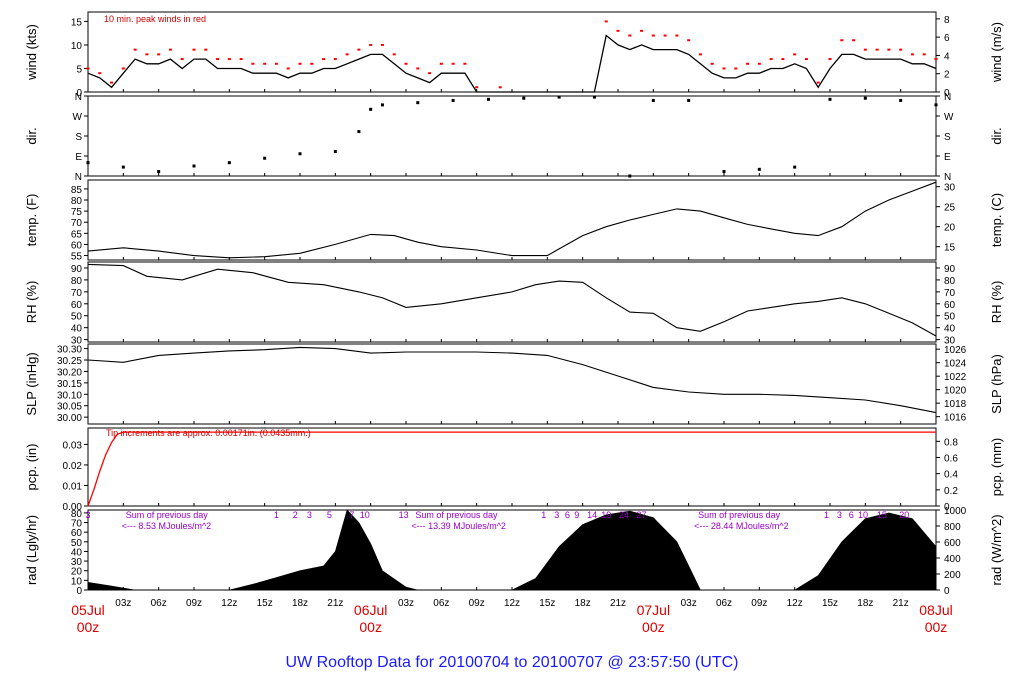 Image resolution: width=1024 pixels, height=700 pixels. What do you see at coordinates (947, 137) in the screenshot?
I see `dir-tick-label-right: S` at bounding box center [947, 137].